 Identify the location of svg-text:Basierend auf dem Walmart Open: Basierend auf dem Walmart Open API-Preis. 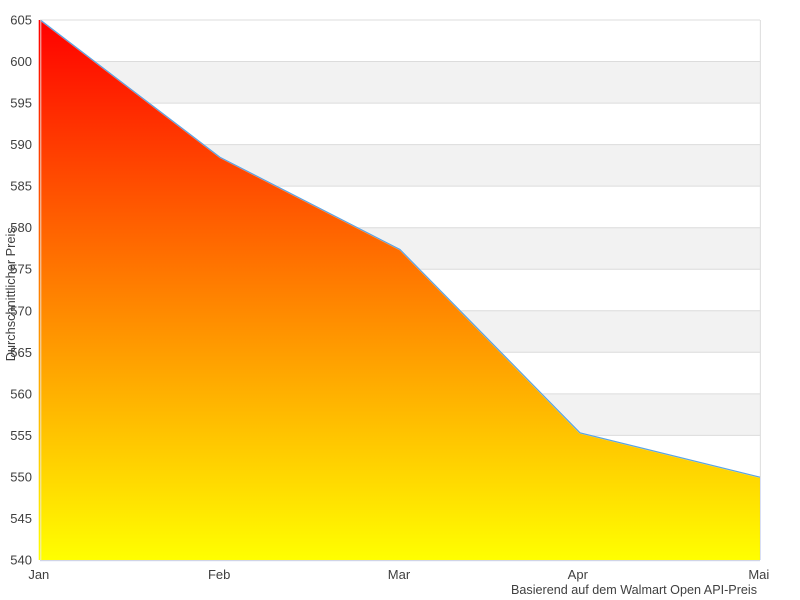
(634, 589).